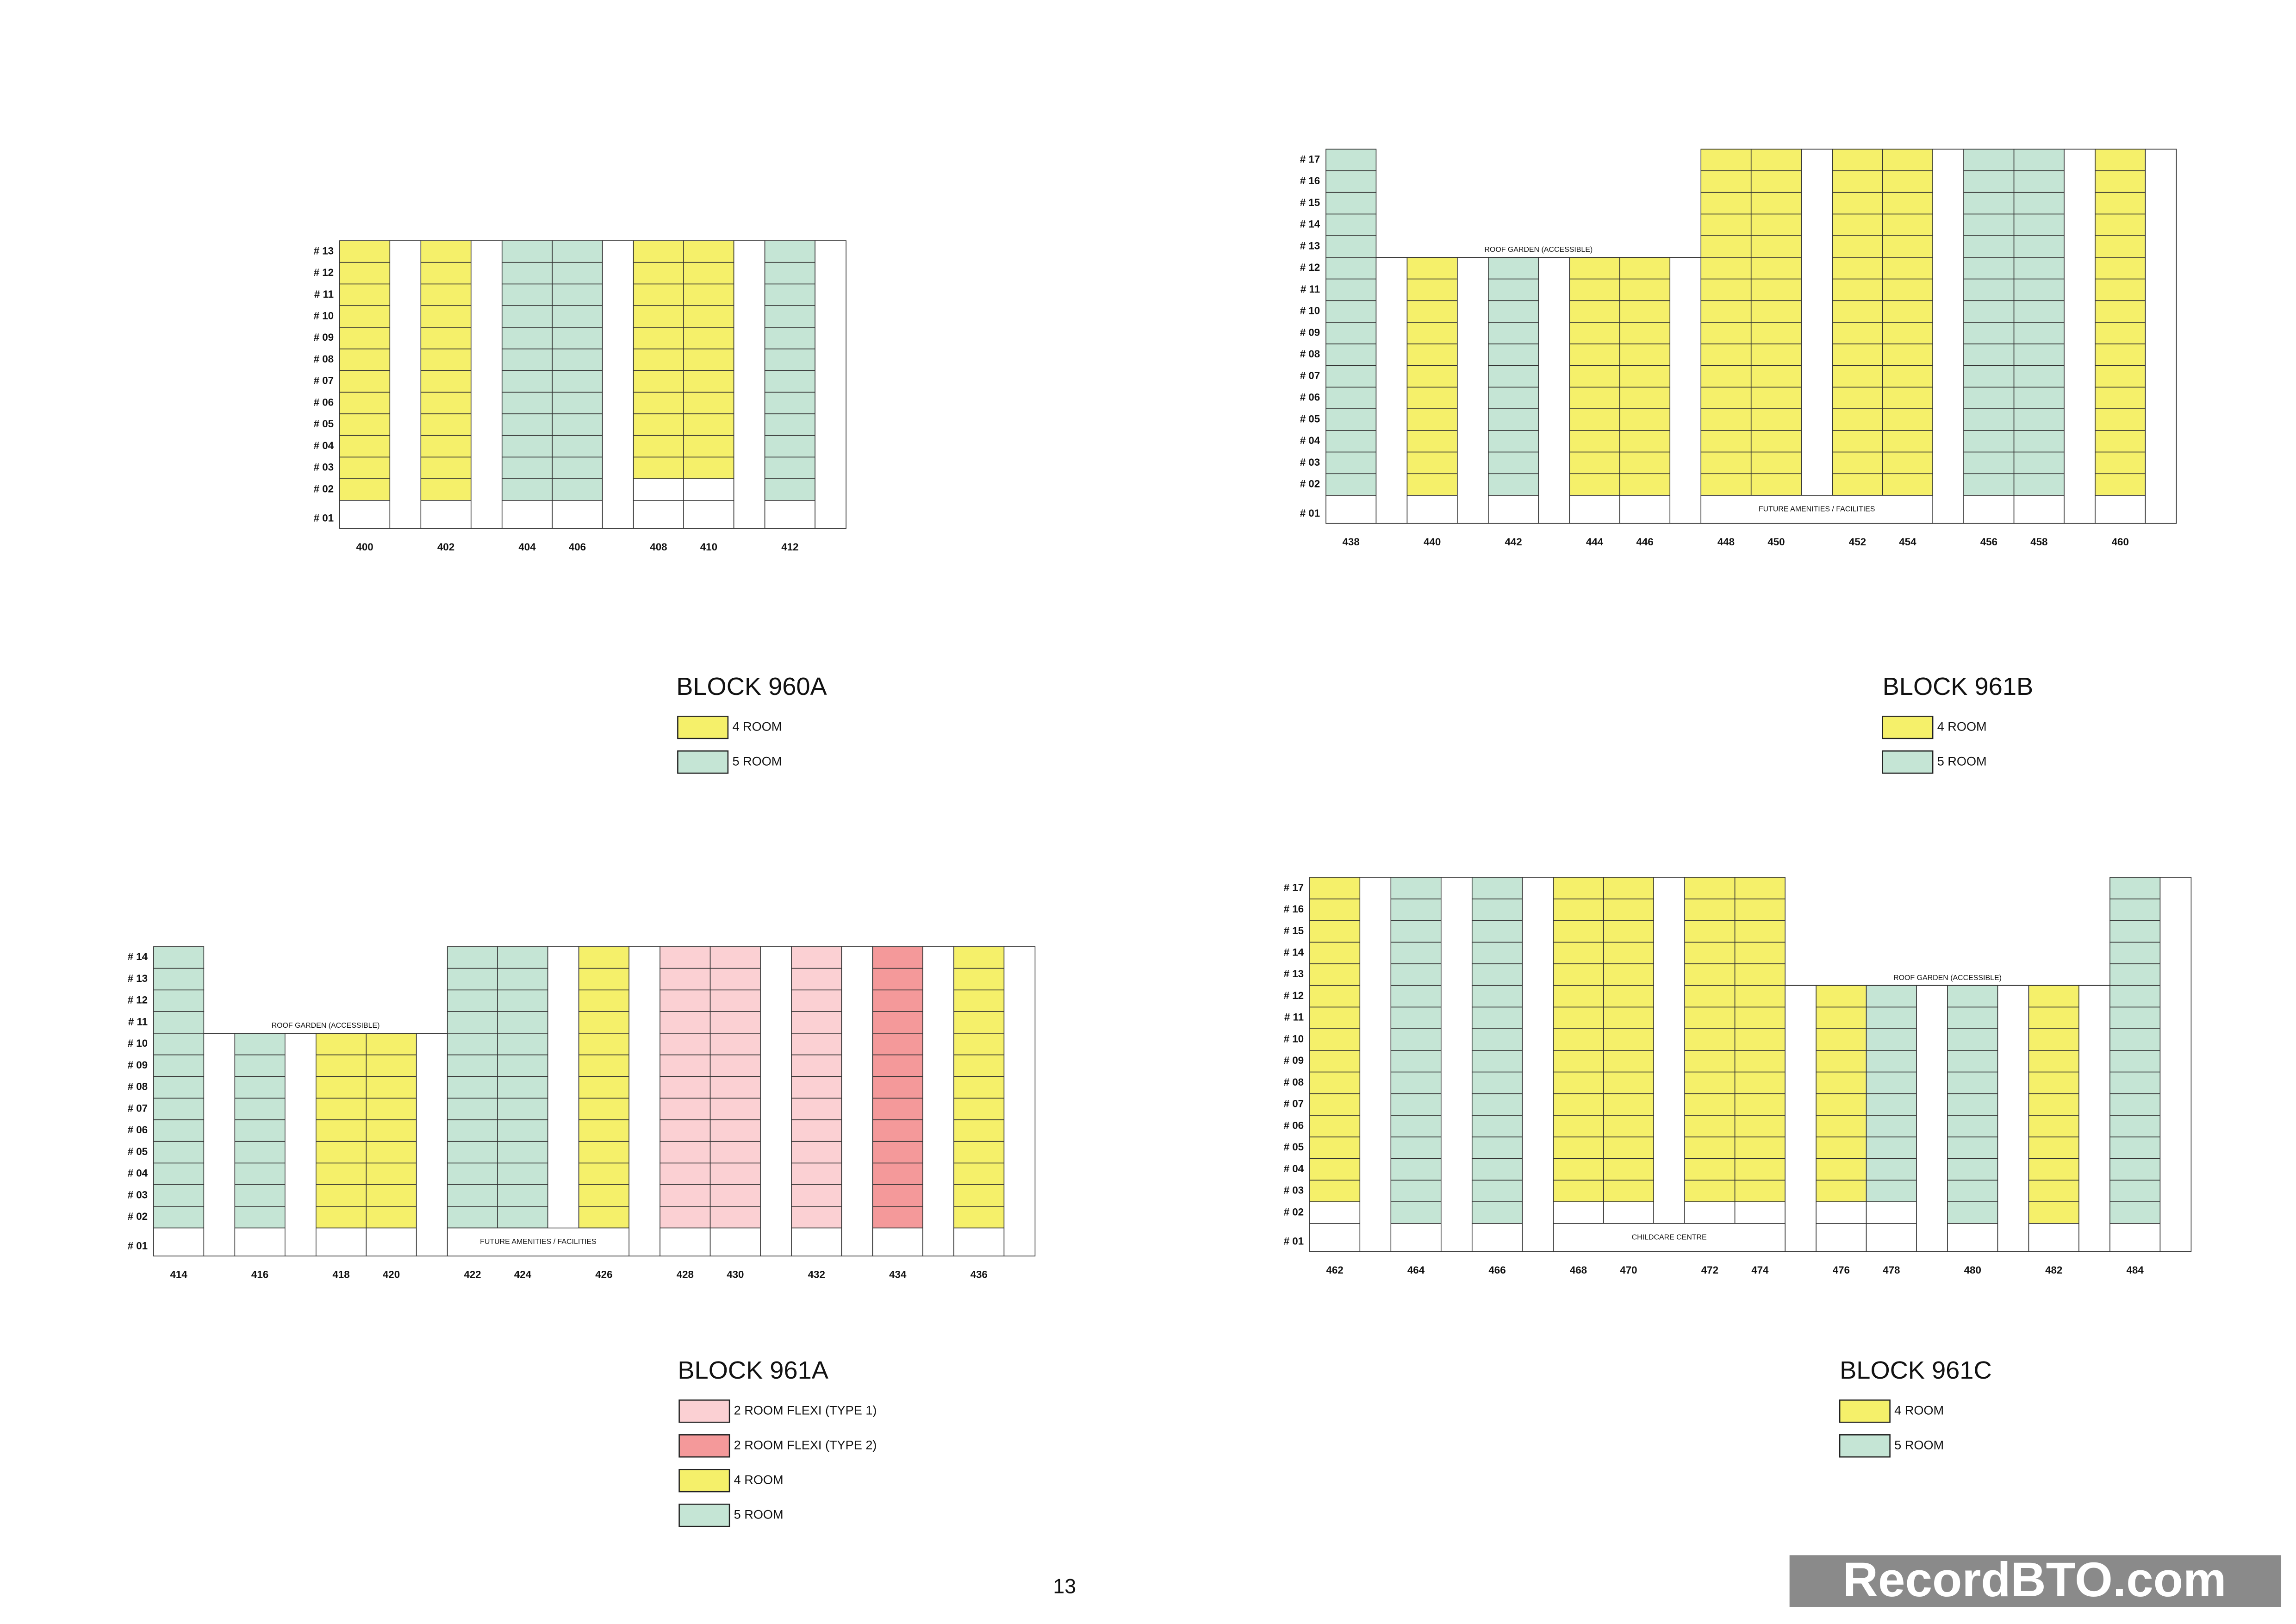  Describe the element at coordinates (527, 547) in the screenshot. I see `unit-label: 404` at that location.